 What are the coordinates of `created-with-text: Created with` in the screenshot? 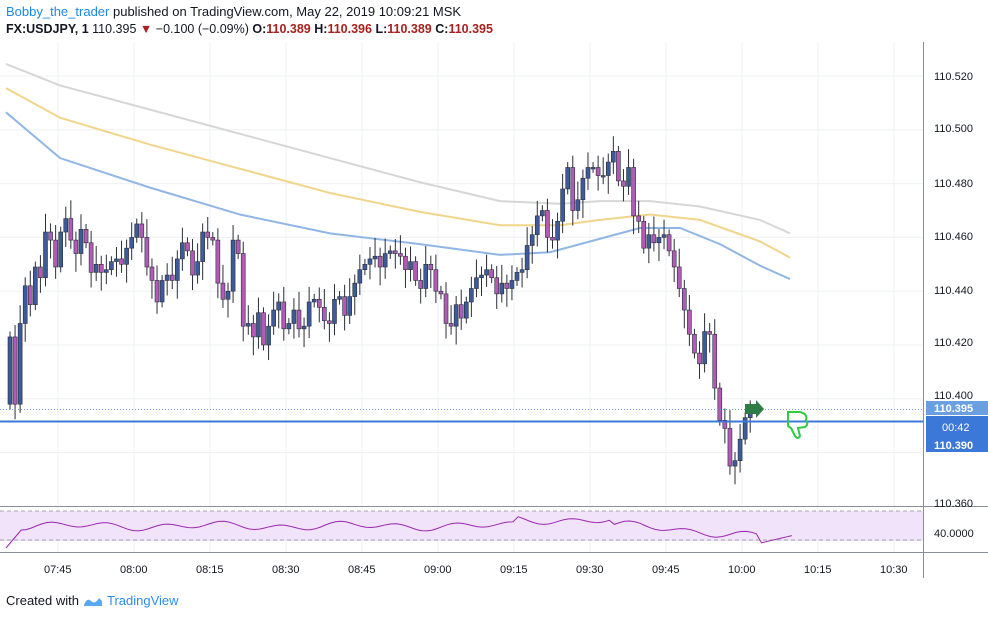 It's located at (42, 600).